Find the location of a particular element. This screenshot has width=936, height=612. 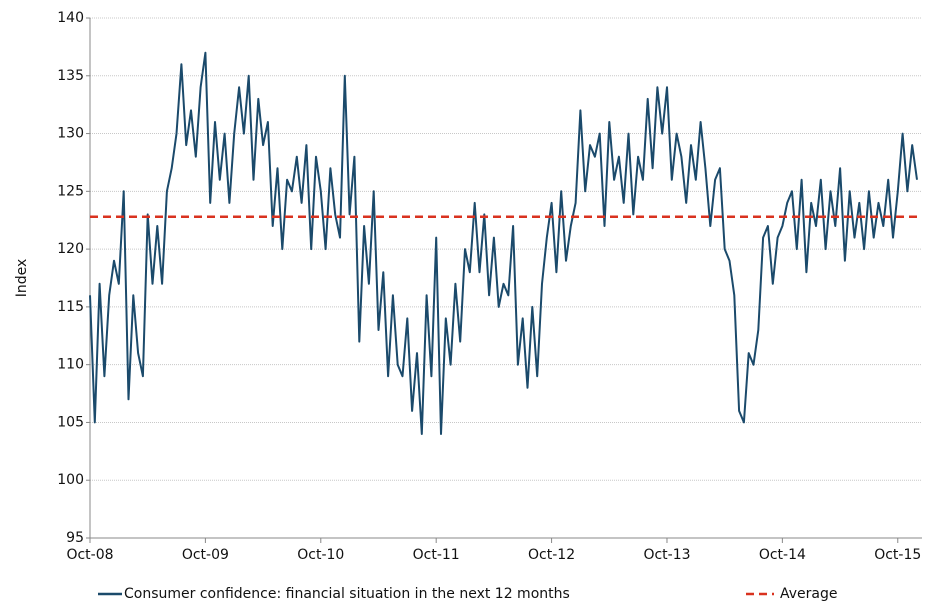

x-tick-label: Oct-14 is located at coordinates (782, 555).